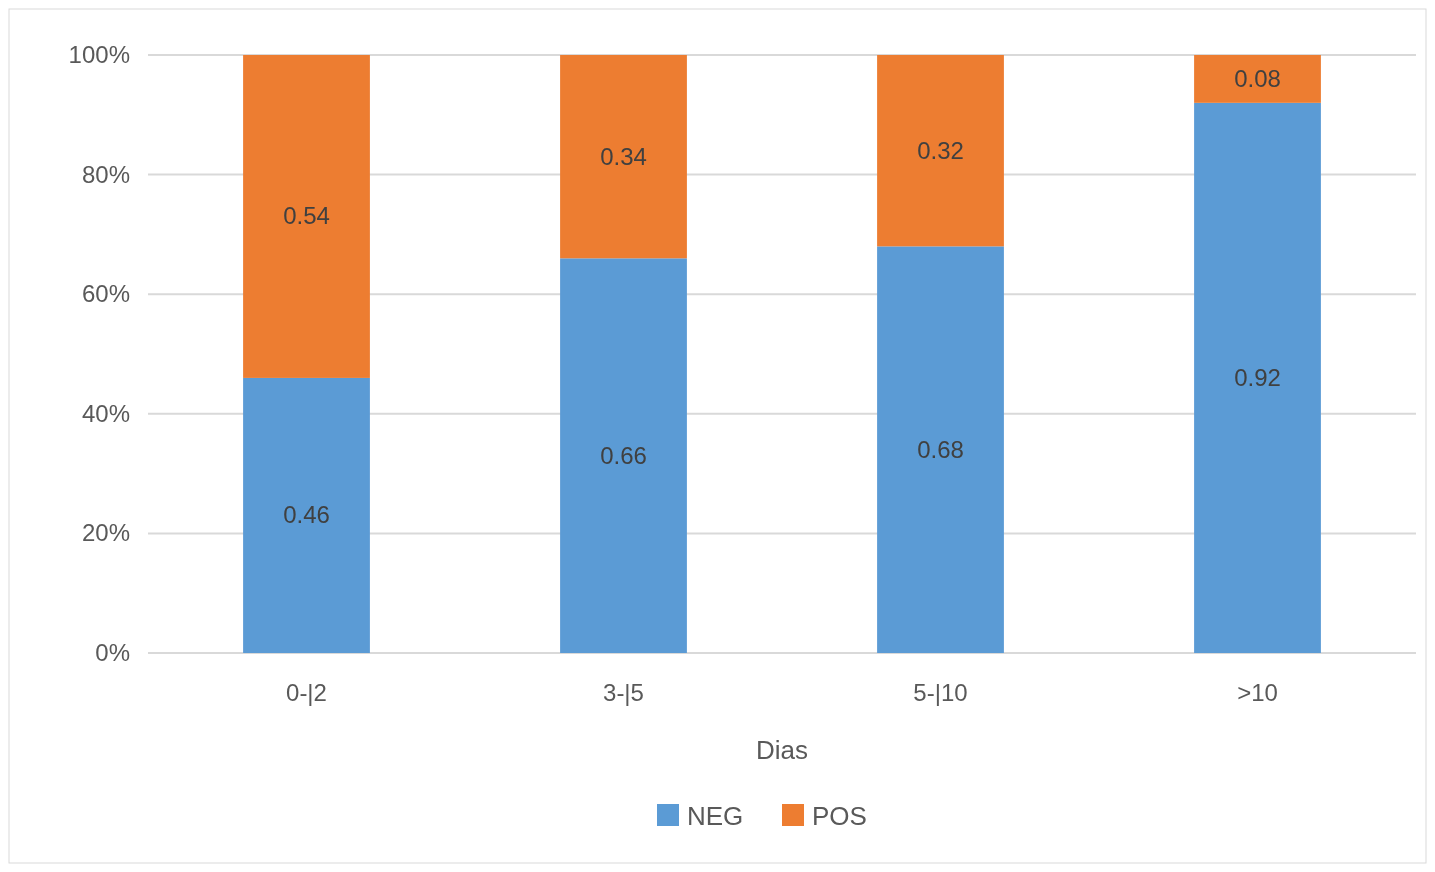  Describe the element at coordinates (839, 816) in the screenshot. I see `legend-label: POS` at that location.